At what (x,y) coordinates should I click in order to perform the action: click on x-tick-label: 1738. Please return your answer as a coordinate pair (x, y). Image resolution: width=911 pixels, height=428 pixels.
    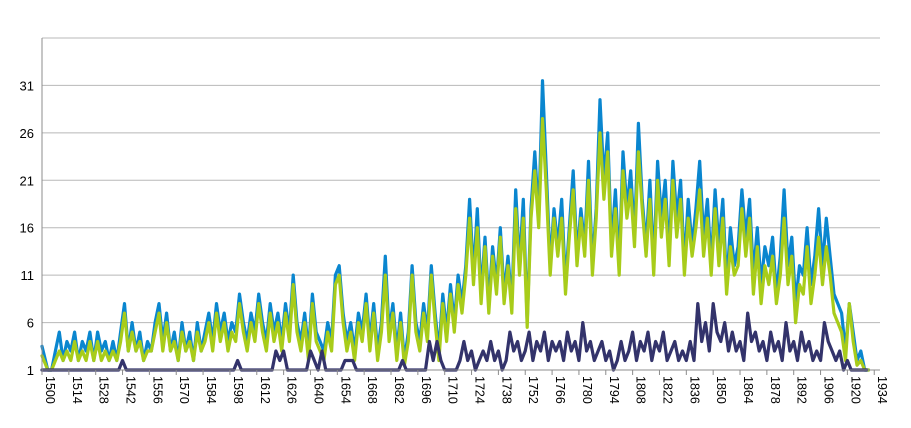
    Looking at the image, I should click on (506, 390).